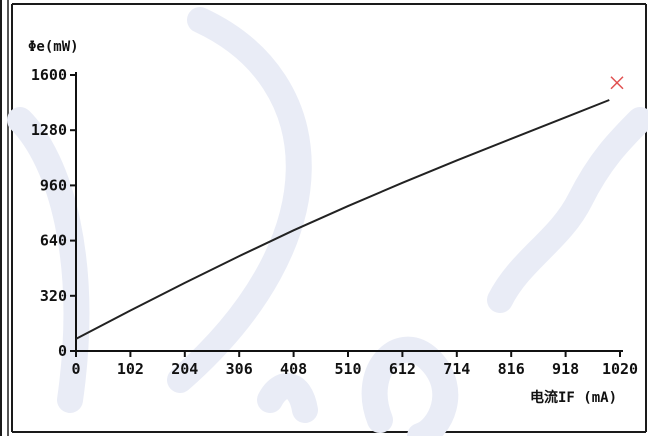 The image size is (648, 436). I want to click on x-tick-label: 204, so click(184, 369).